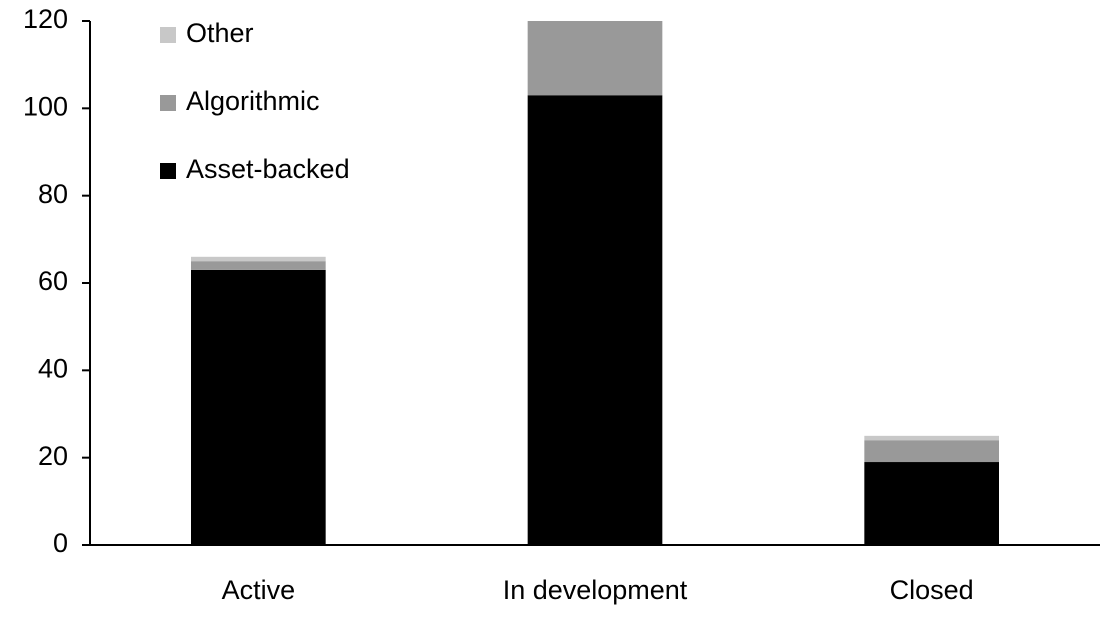 The width and height of the screenshot is (1102, 618). Describe the element at coordinates (53, 368) in the screenshot. I see `y-tick-label: 40` at that location.